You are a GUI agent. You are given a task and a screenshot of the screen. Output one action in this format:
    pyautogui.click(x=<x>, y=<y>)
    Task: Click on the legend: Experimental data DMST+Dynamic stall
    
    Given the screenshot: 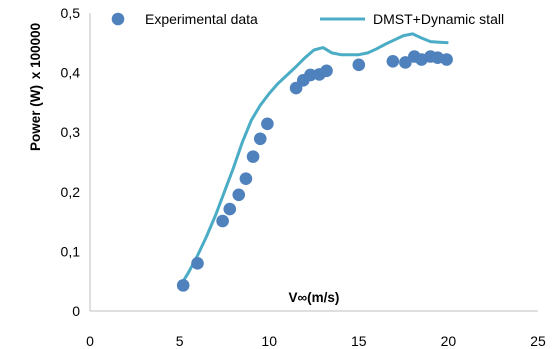 What is the action you would take?
    pyautogui.click(x=307, y=19)
    